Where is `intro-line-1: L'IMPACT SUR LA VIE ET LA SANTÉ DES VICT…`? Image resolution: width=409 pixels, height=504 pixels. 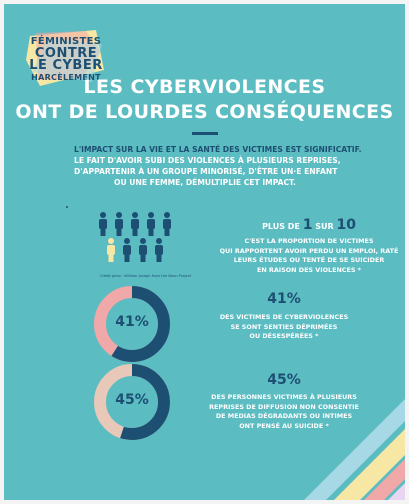 intro-line-1: L'IMPACT SUR LA VIE ET LA SANTÉ DES VICT… is located at coordinates (218, 149).